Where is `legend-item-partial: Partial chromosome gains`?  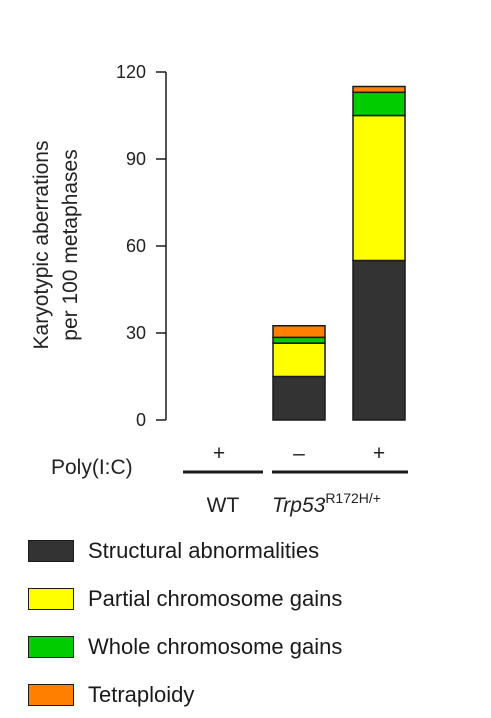 legend-item-partial: Partial chromosome gains is located at coordinates (248, 599).